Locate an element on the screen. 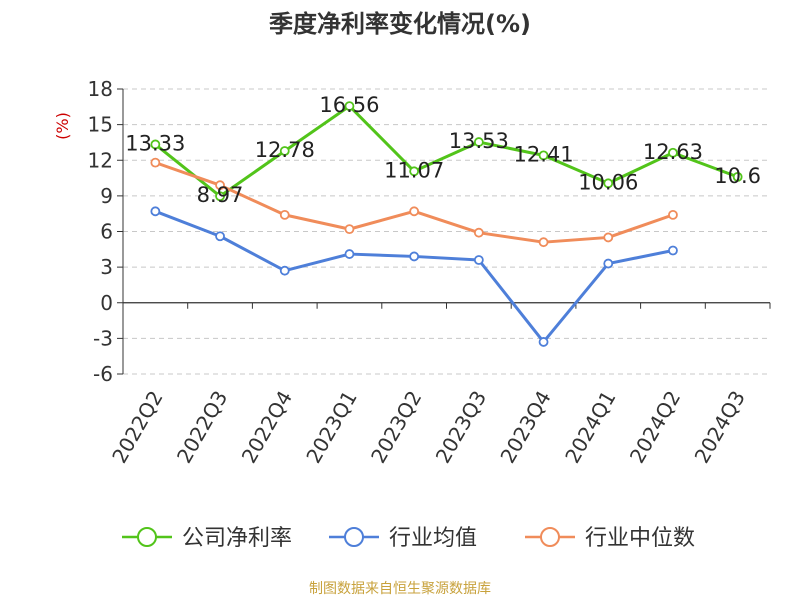 This screenshot has width=800, height=600. legend-item: 公司净利率 is located at coordinates (207, 538).